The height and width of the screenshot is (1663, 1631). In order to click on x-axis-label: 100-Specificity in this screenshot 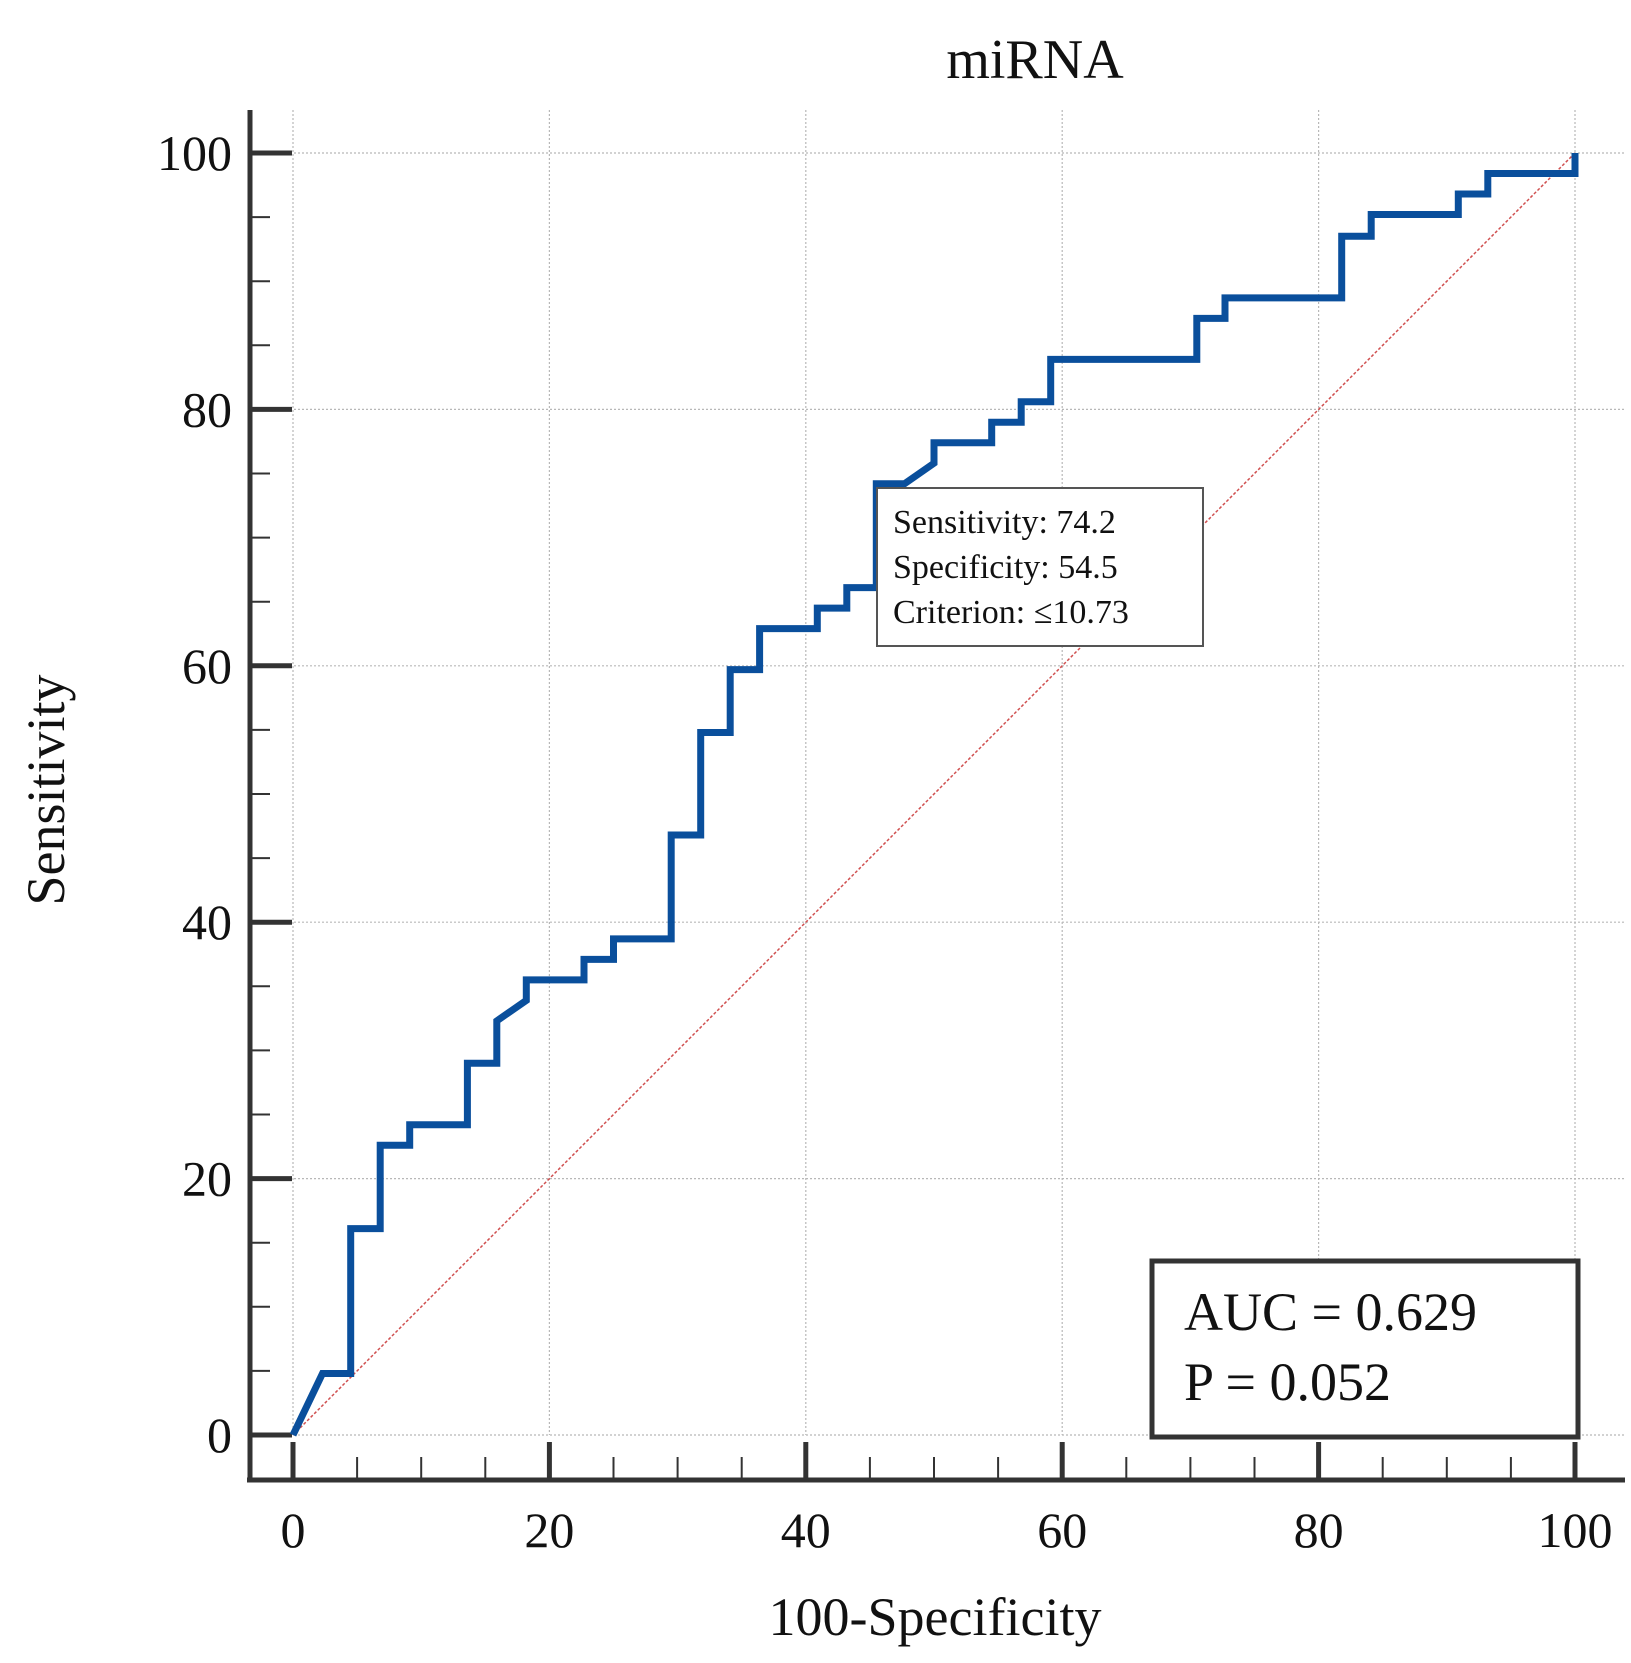, I will do `click(935, 1617)`.